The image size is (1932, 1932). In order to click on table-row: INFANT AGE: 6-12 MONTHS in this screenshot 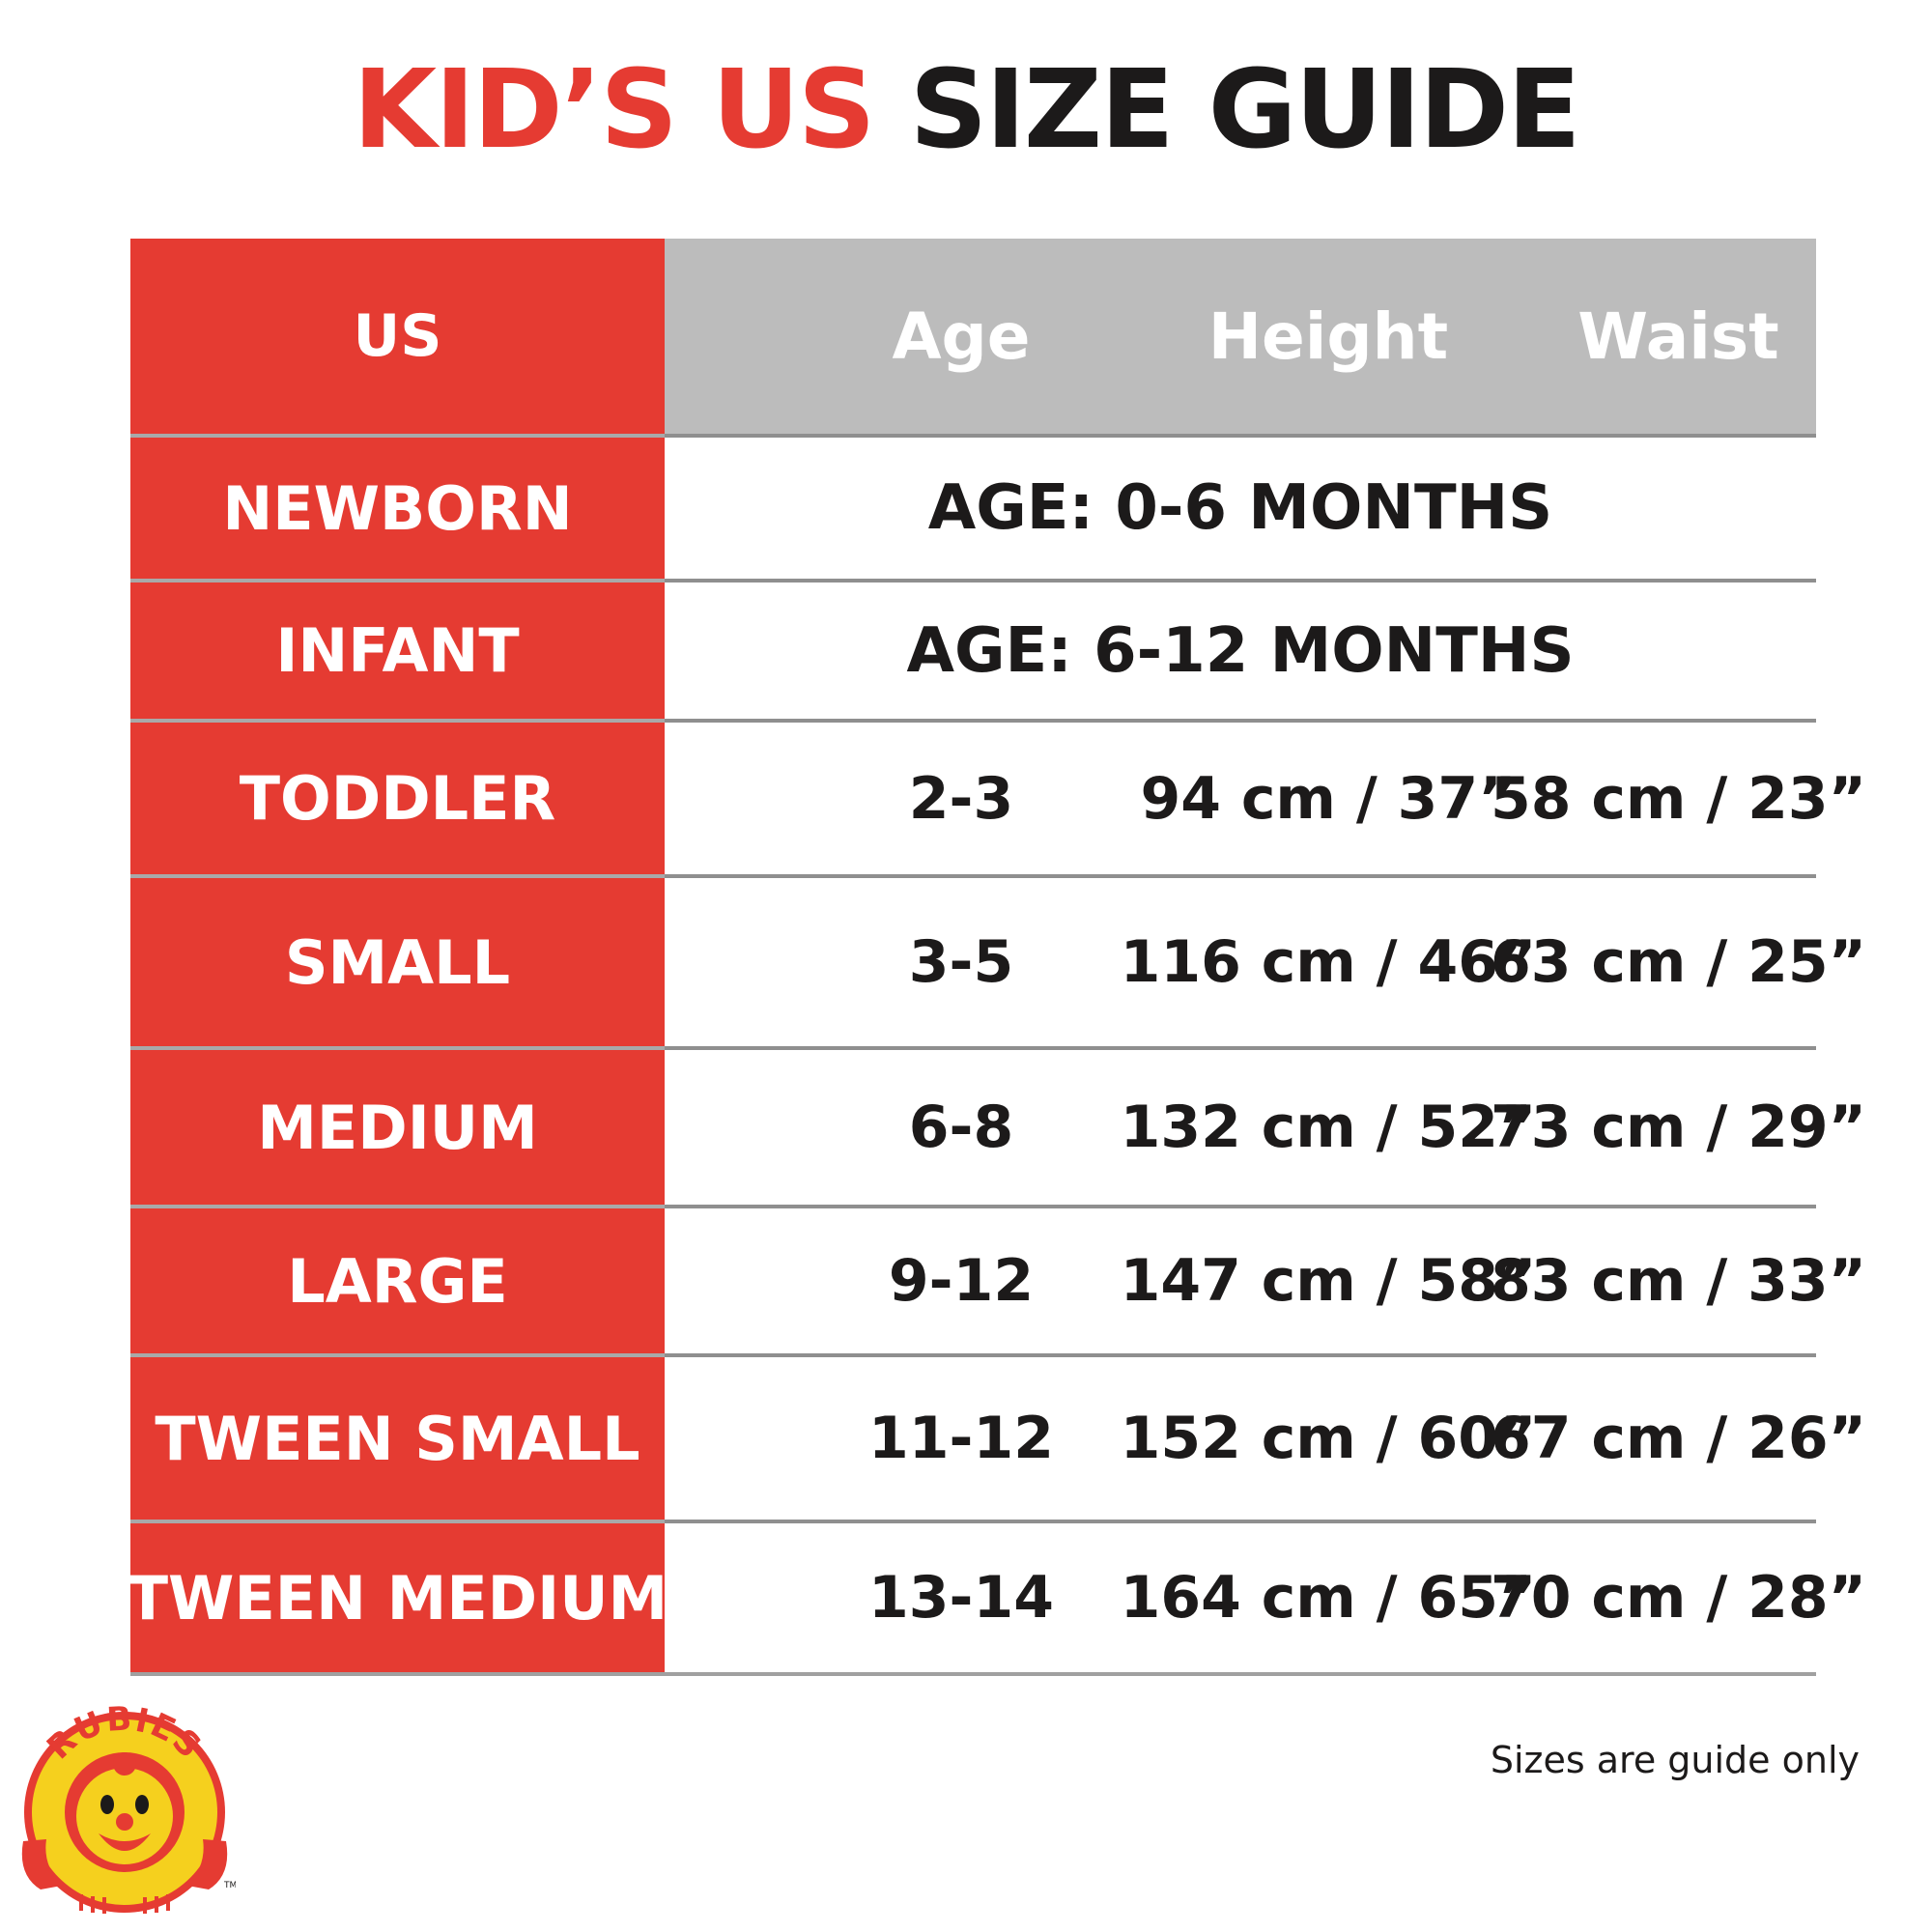, I will do `click(973, 650)`.